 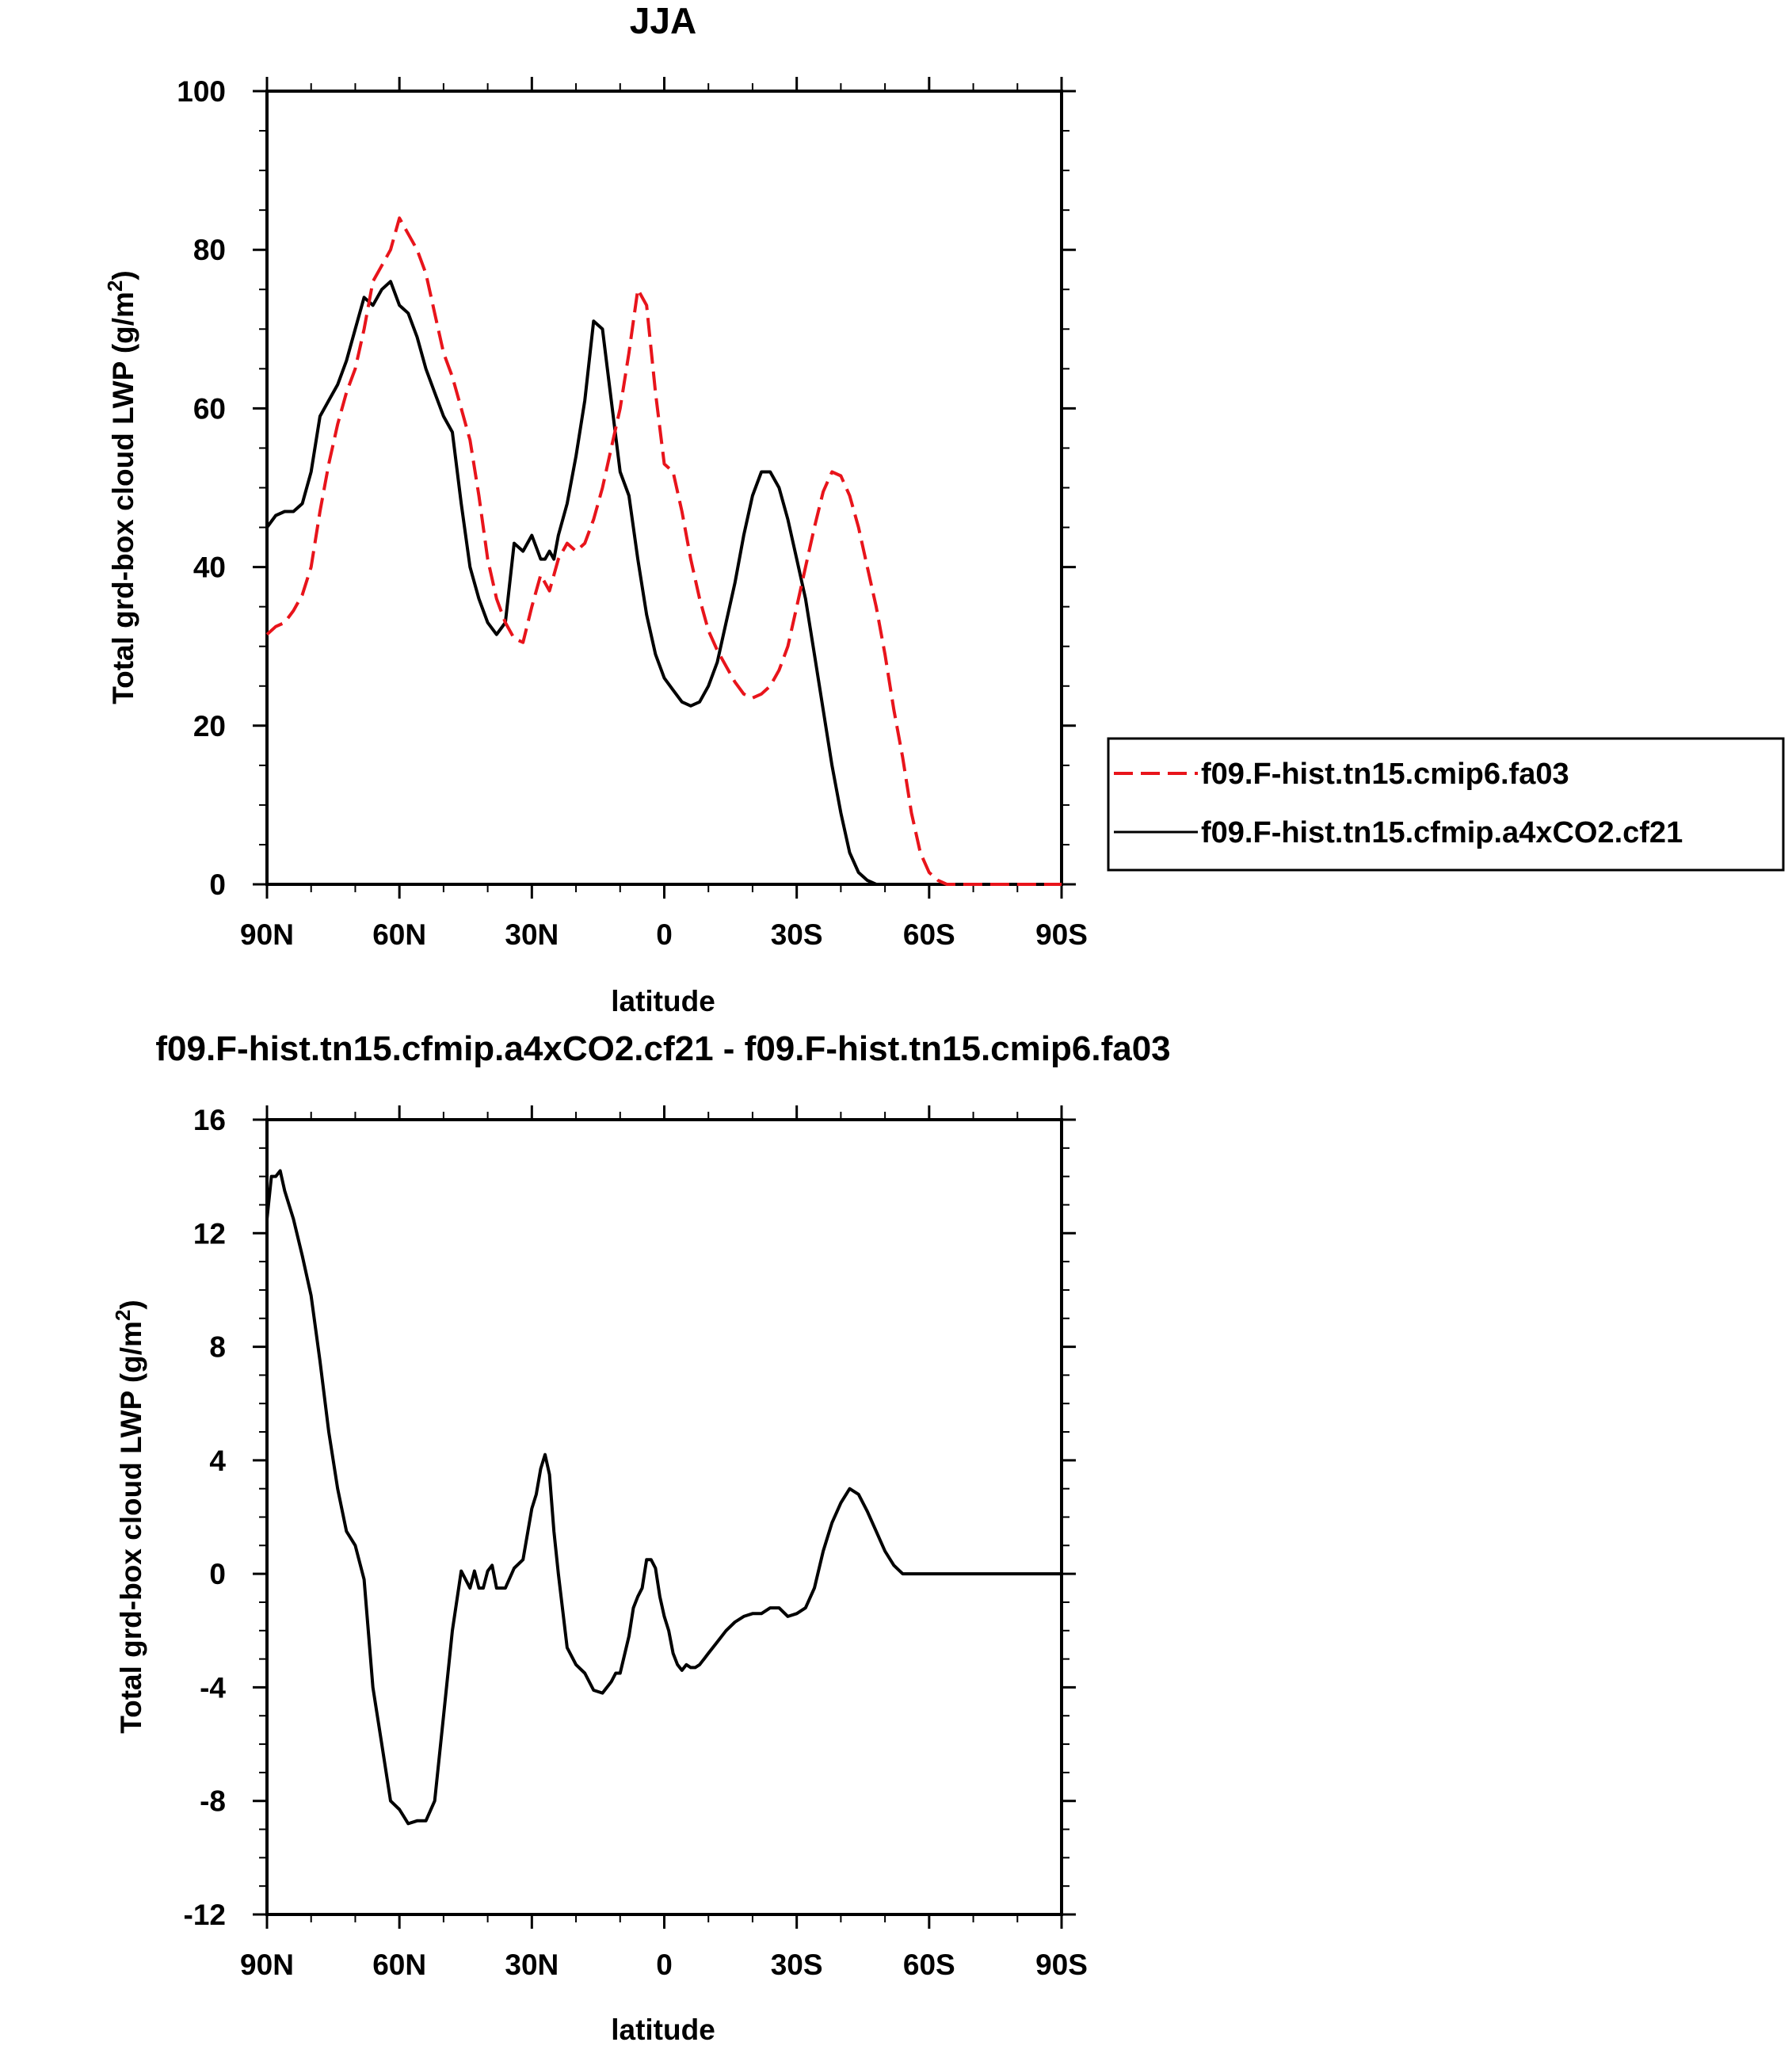 I want to click on top-y-axis-label: Total grd-box cloud LWP (g/m2), so click(x=121, y=487).